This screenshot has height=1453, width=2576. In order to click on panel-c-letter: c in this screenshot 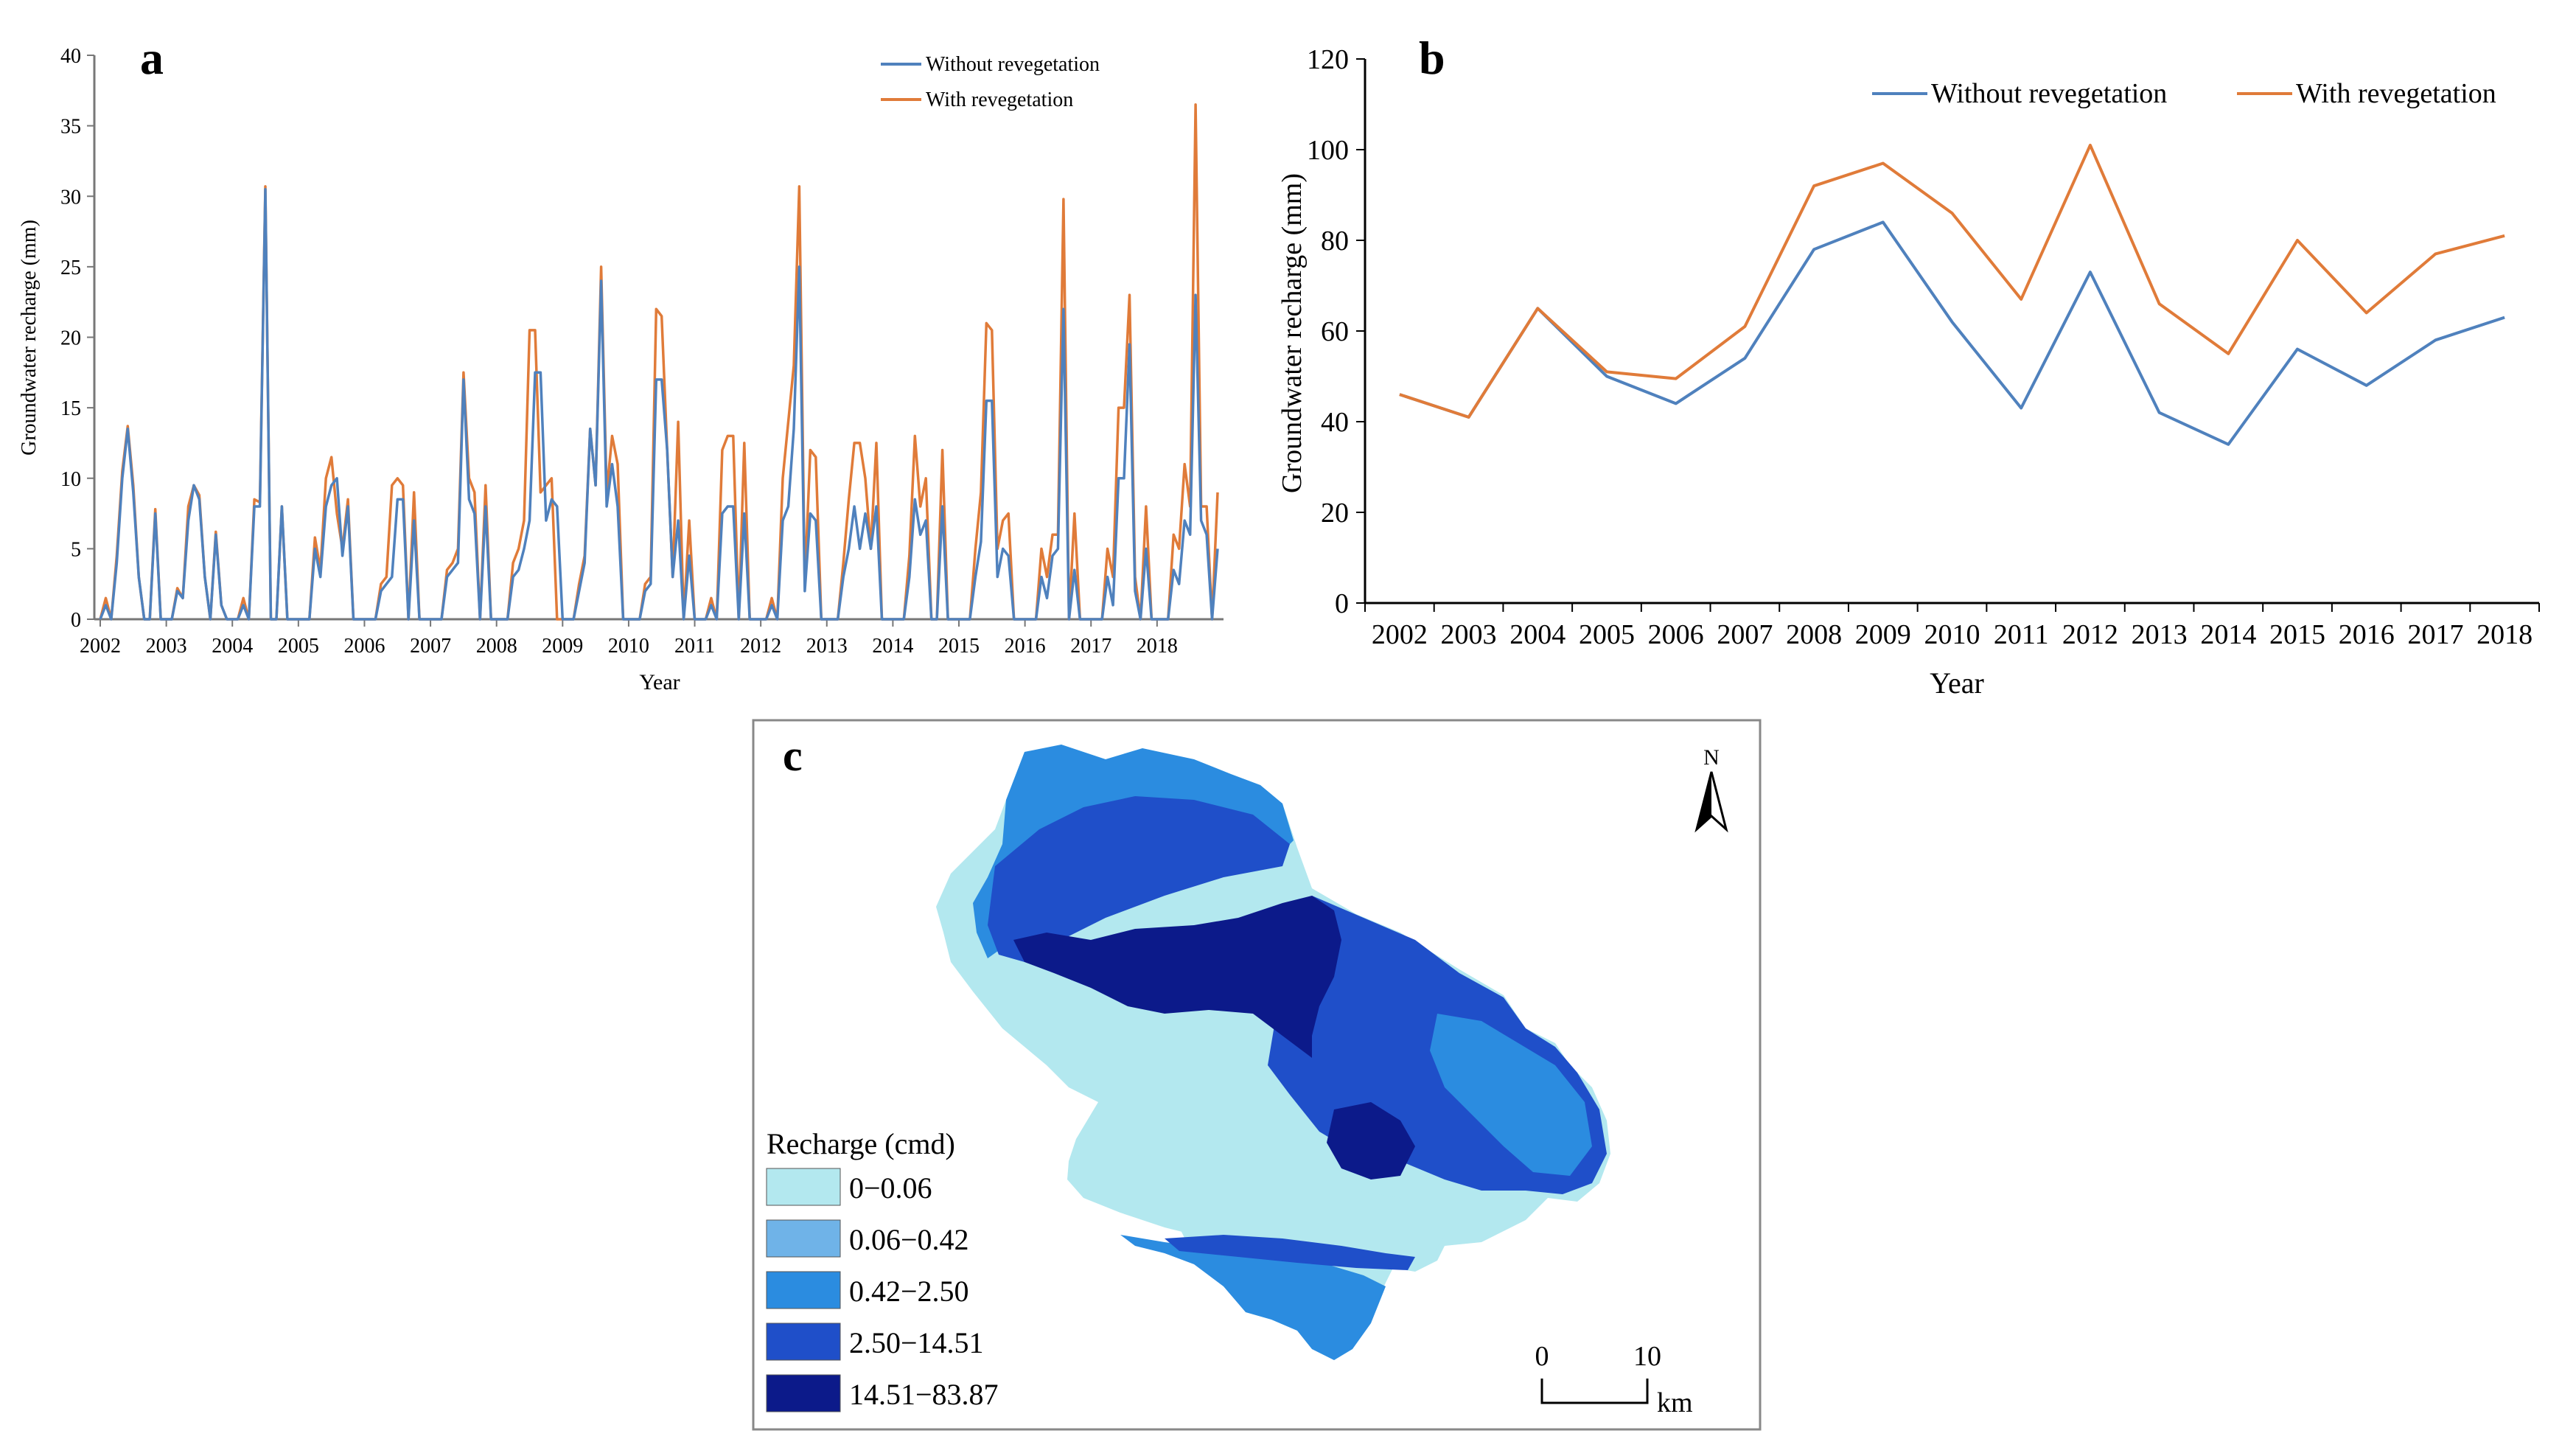, I will do `click(793, 755)`.